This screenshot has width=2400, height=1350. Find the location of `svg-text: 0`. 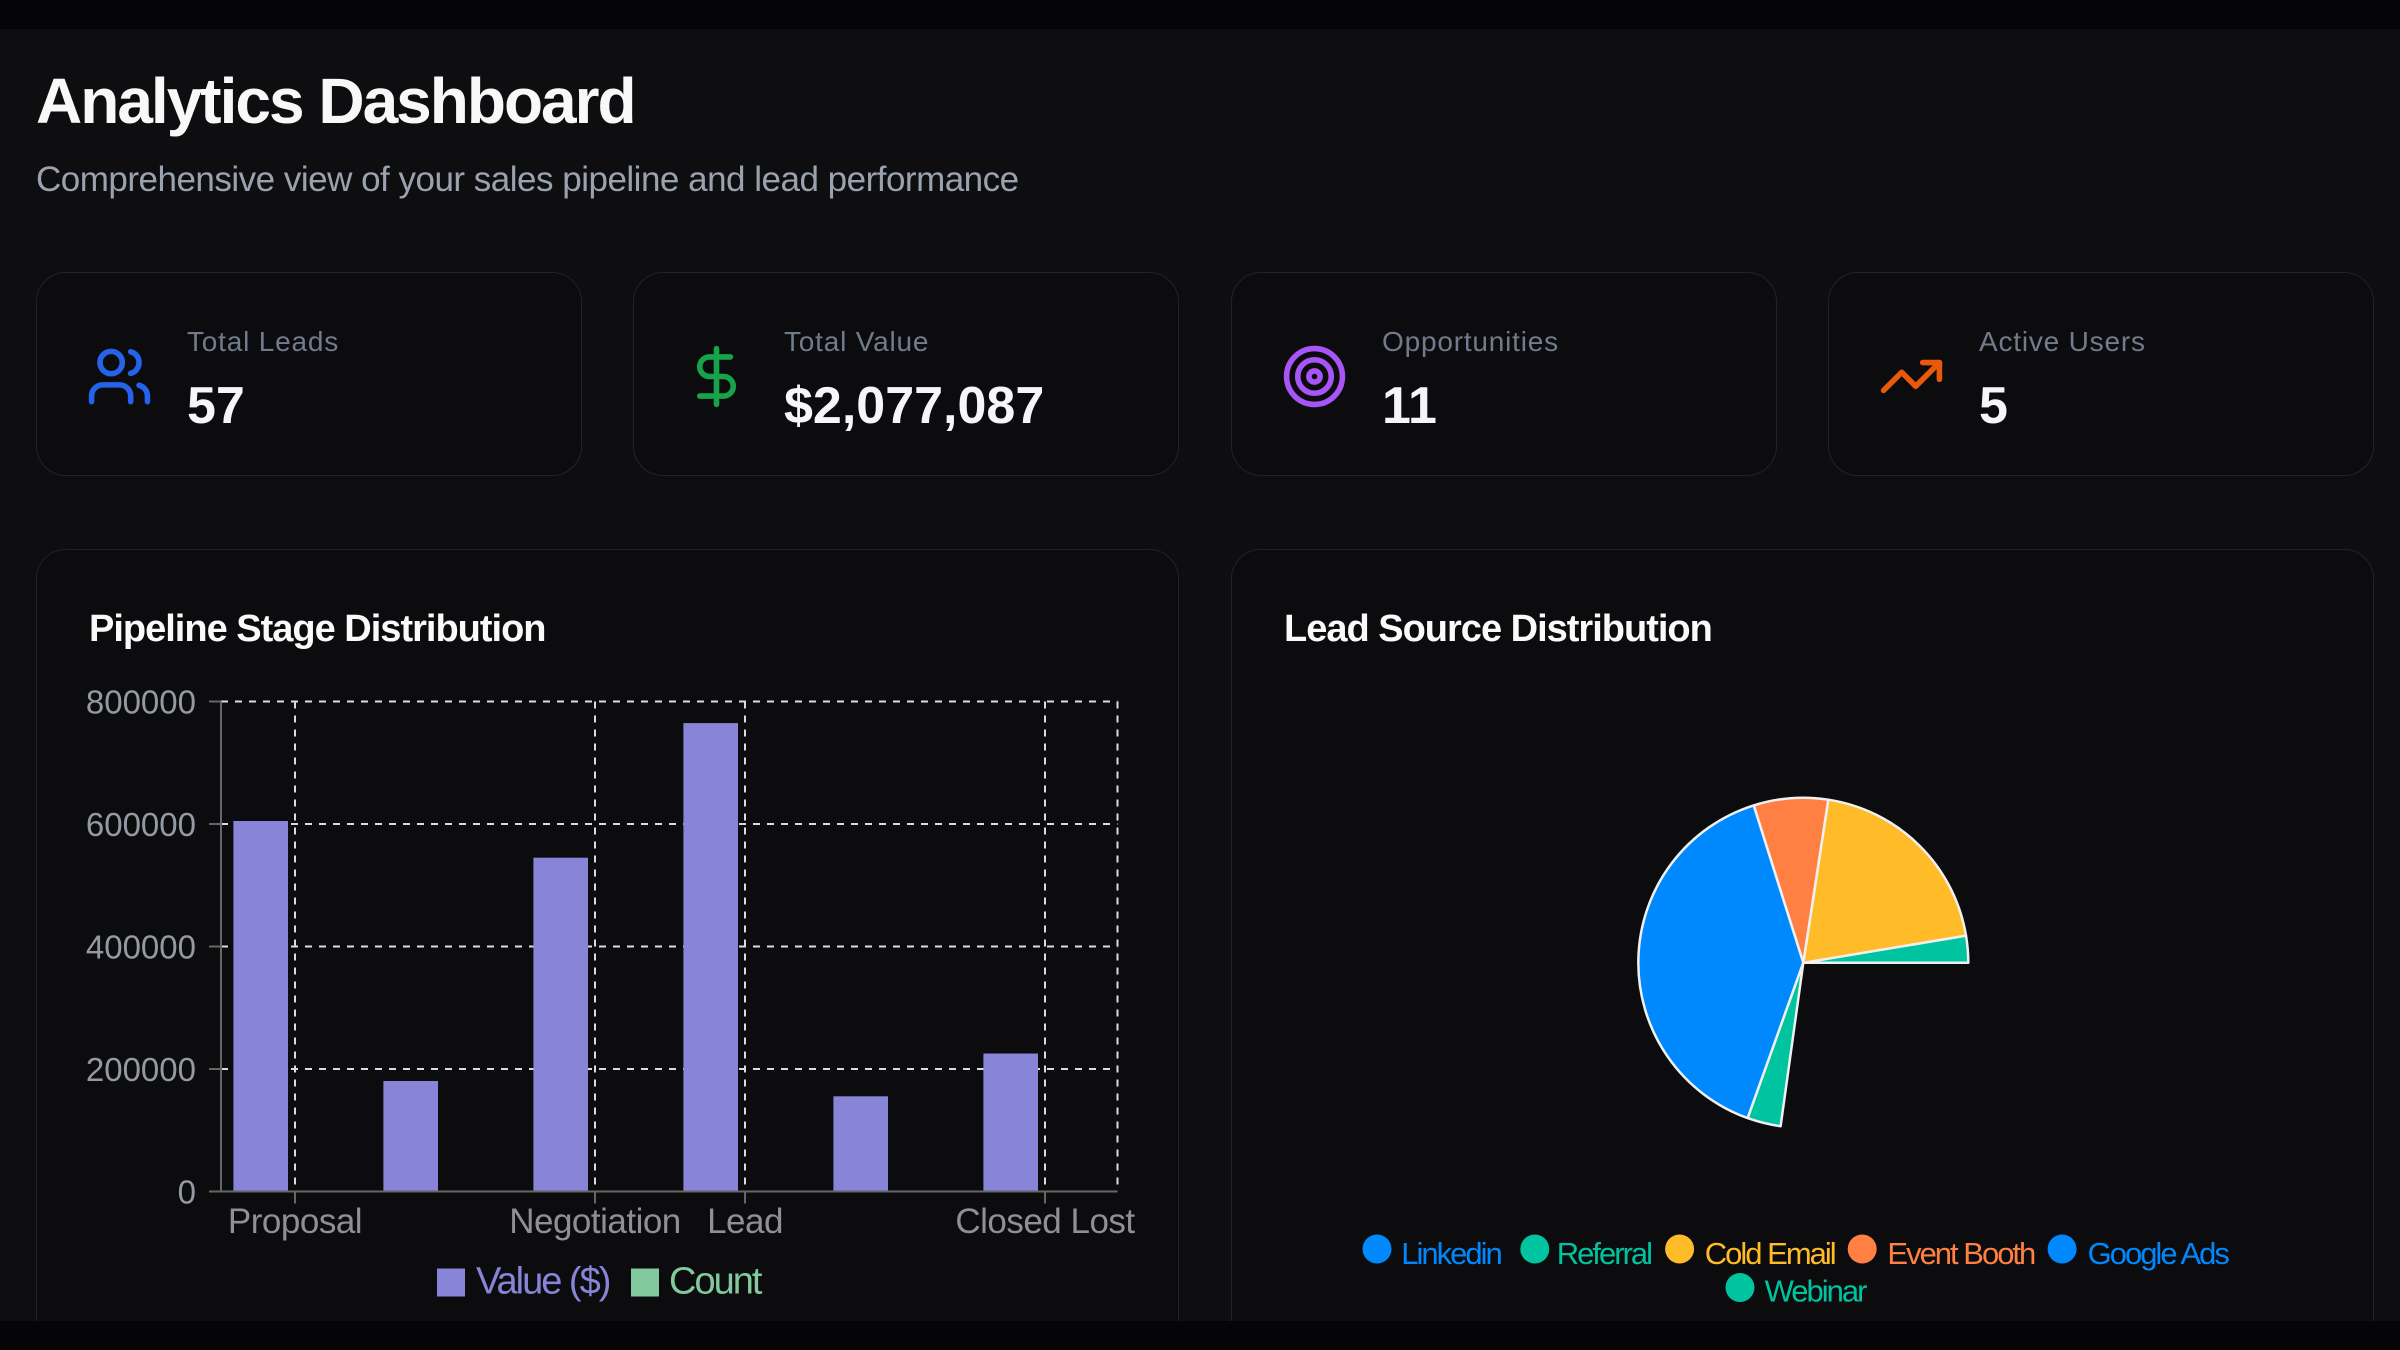

svg-text: 0 is located at coordinates (187, 1191).